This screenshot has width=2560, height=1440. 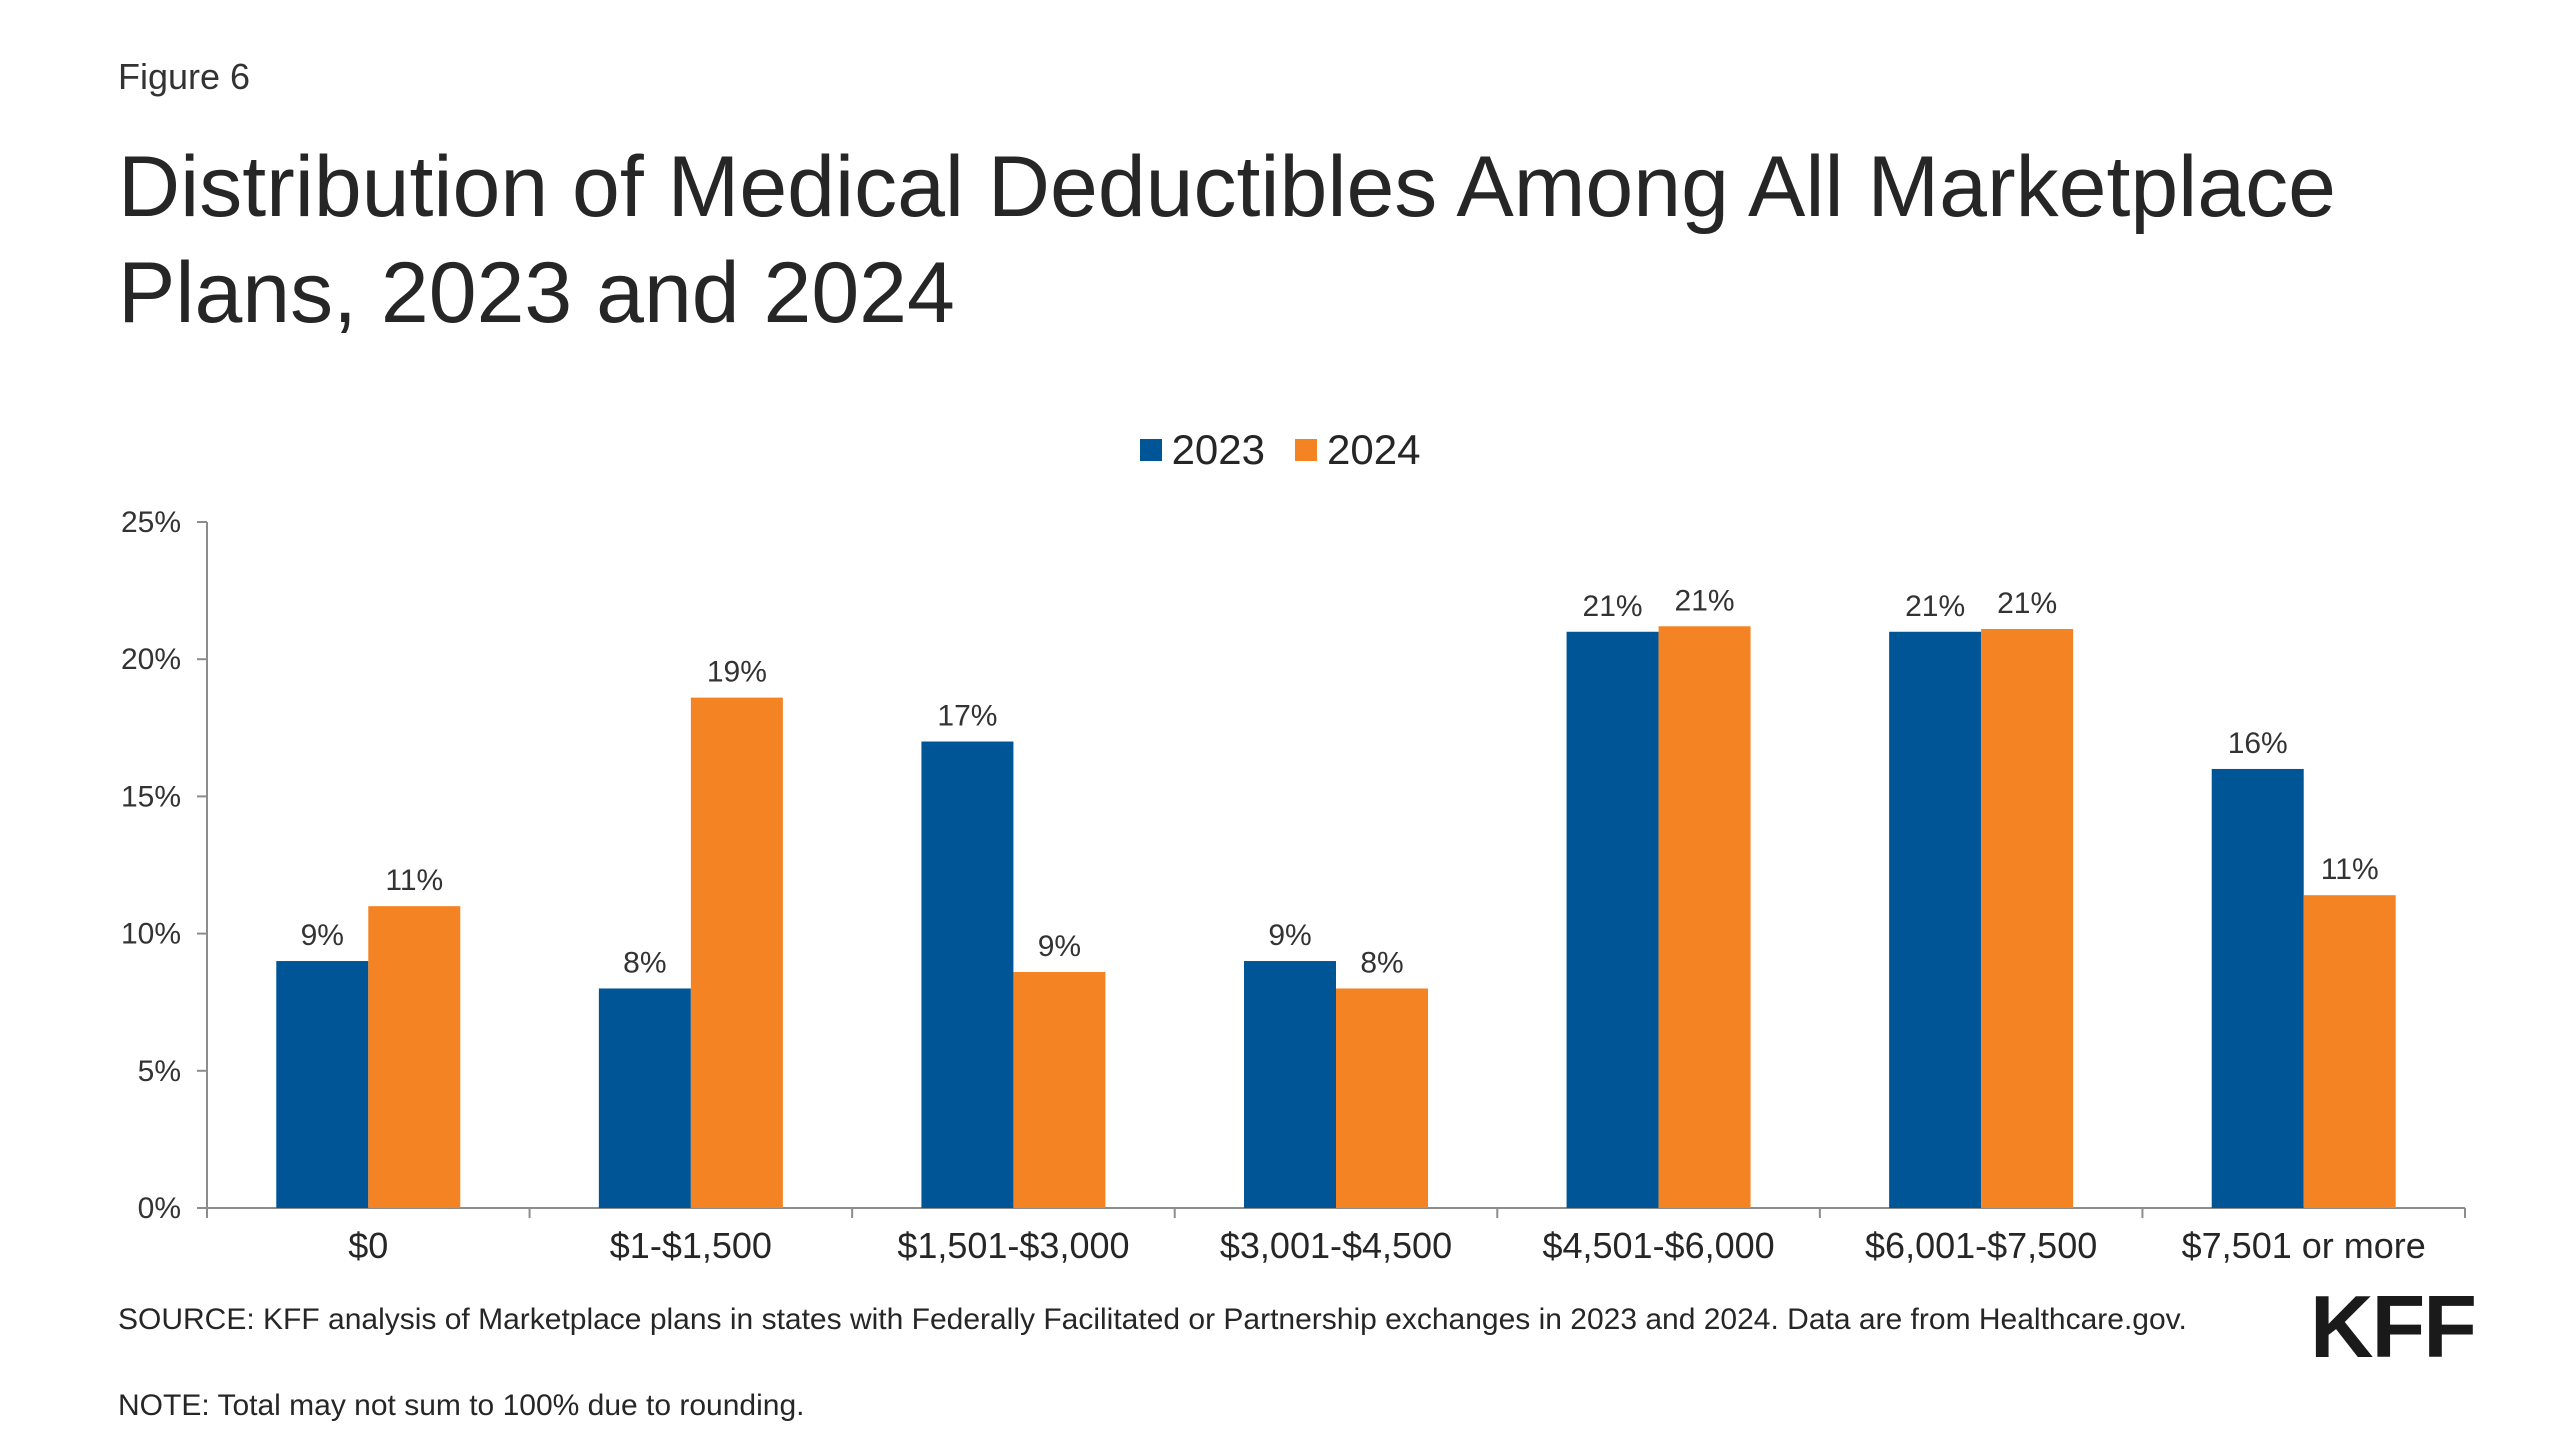 I want to click on legend-swatch-2024, so click(x=1306, y=450).